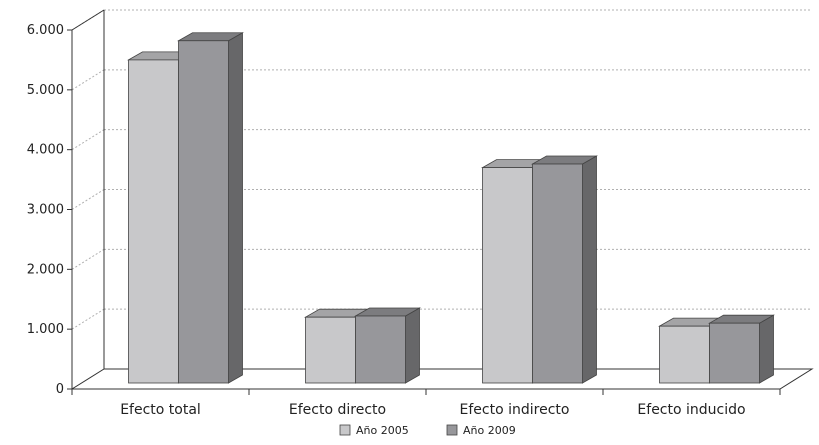 The width and height of the screenshot is (819, 445). What do you see at coordinates (45, 150) in the screenshot?
I see `y-tick-label: 4.000` at bounding box center [45, 150].